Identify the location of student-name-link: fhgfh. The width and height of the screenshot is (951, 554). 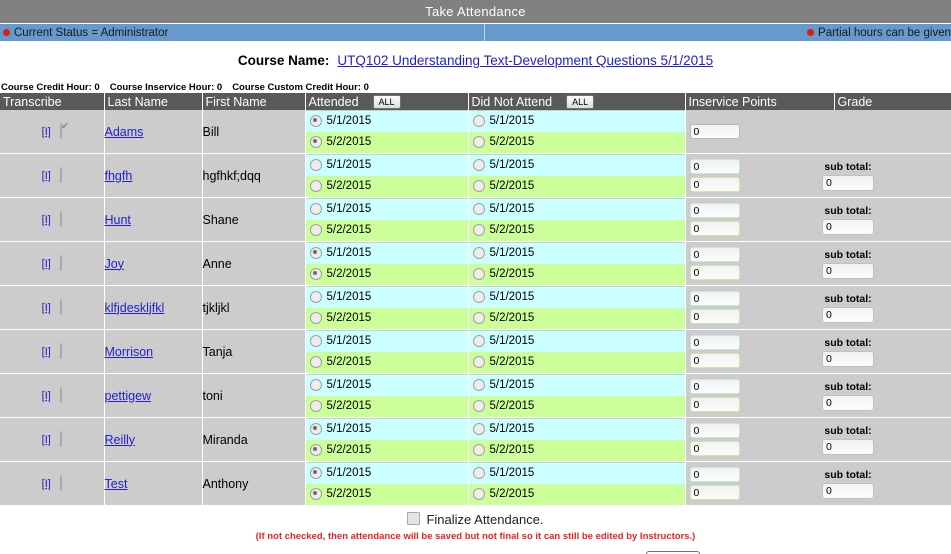
(118, 175).